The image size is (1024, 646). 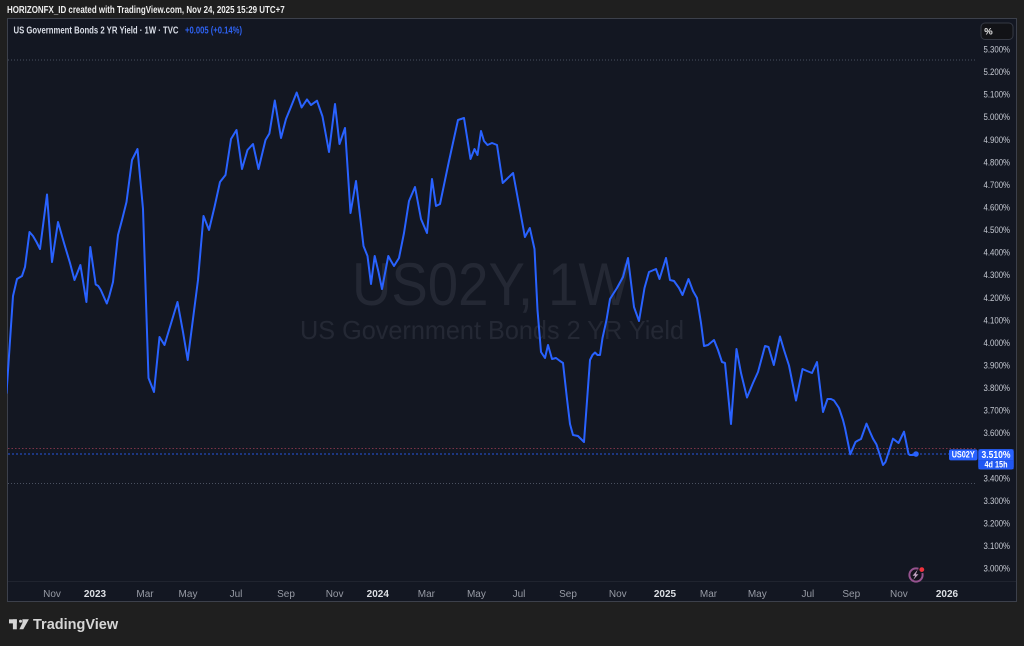 What do you see at coordinates (95, 594) in the screenshot?
I see `svg-text: 2023` at bounding box center [95, 594].